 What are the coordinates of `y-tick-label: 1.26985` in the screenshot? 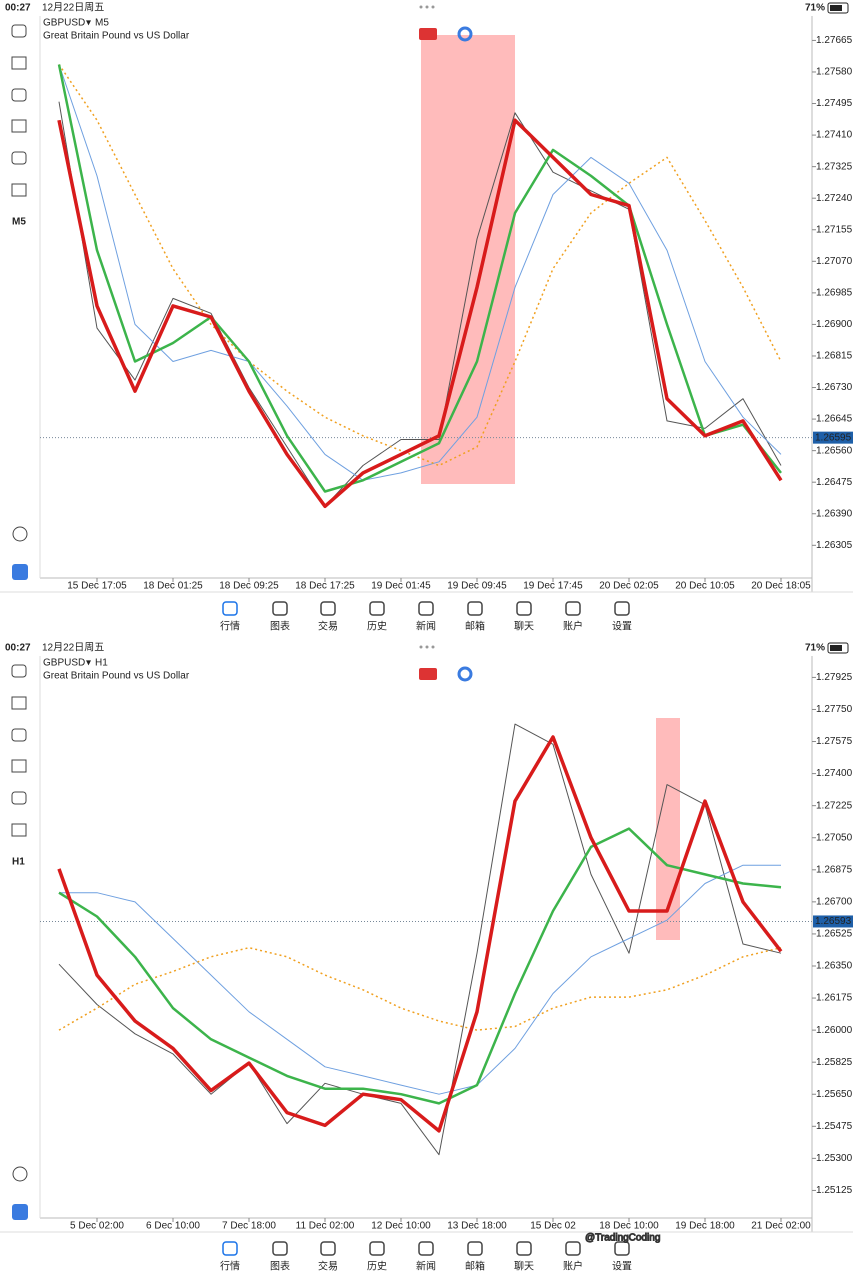 It's located at (834, 293).